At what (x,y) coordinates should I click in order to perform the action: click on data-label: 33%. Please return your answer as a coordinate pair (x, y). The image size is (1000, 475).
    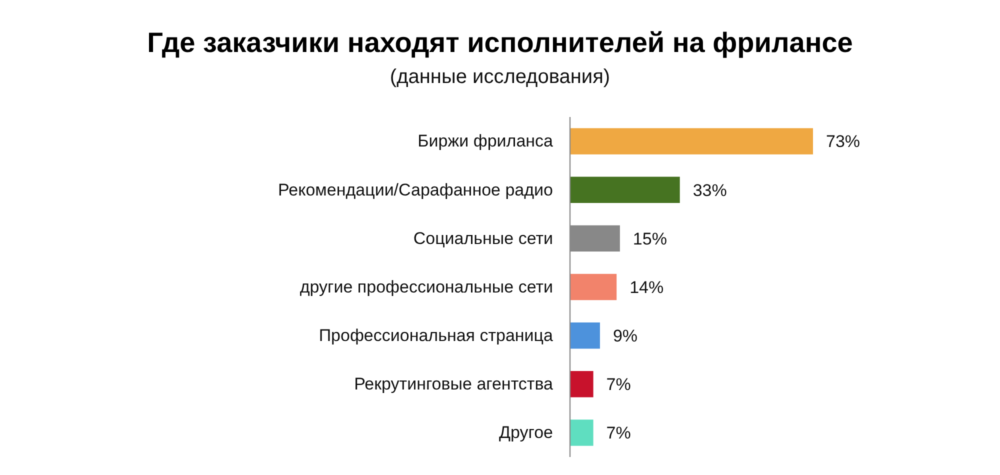
    Looking at the image, I should click on (709, 190).